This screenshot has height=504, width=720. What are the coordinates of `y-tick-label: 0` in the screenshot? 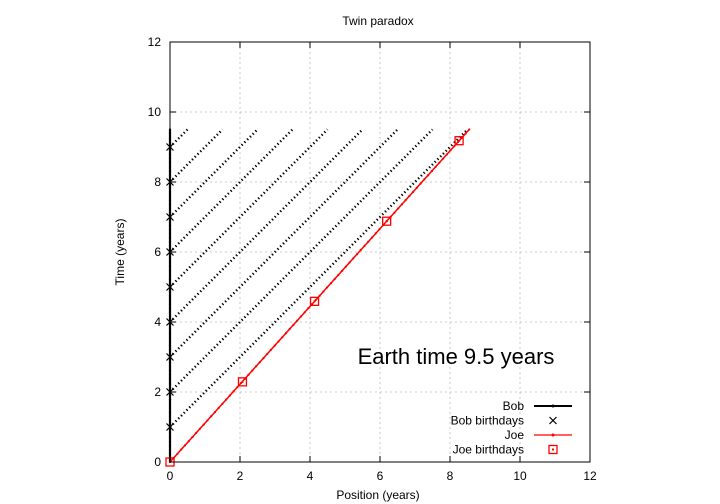 It's located at (157, 462).